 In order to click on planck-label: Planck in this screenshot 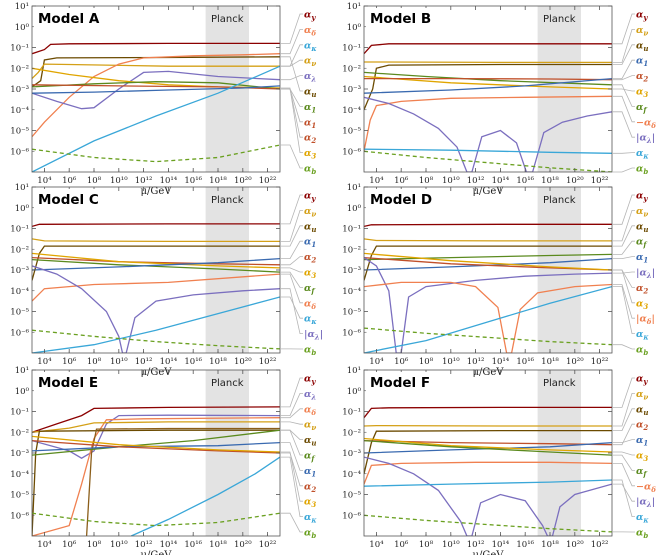, I will do `click(559, 383)`.